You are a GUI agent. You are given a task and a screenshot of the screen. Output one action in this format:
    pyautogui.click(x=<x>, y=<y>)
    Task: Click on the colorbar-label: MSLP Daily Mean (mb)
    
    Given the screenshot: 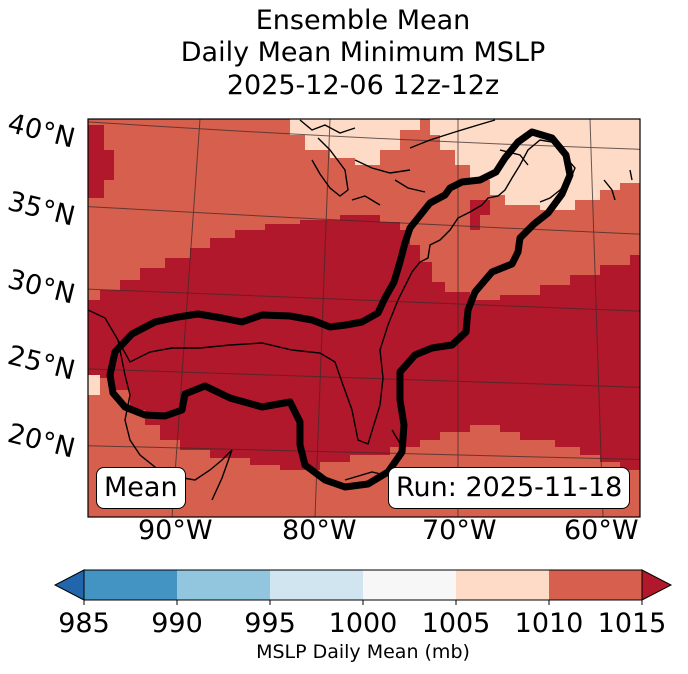 What is the action you would take?
    pyautogui.click(x=363, y=652)
    